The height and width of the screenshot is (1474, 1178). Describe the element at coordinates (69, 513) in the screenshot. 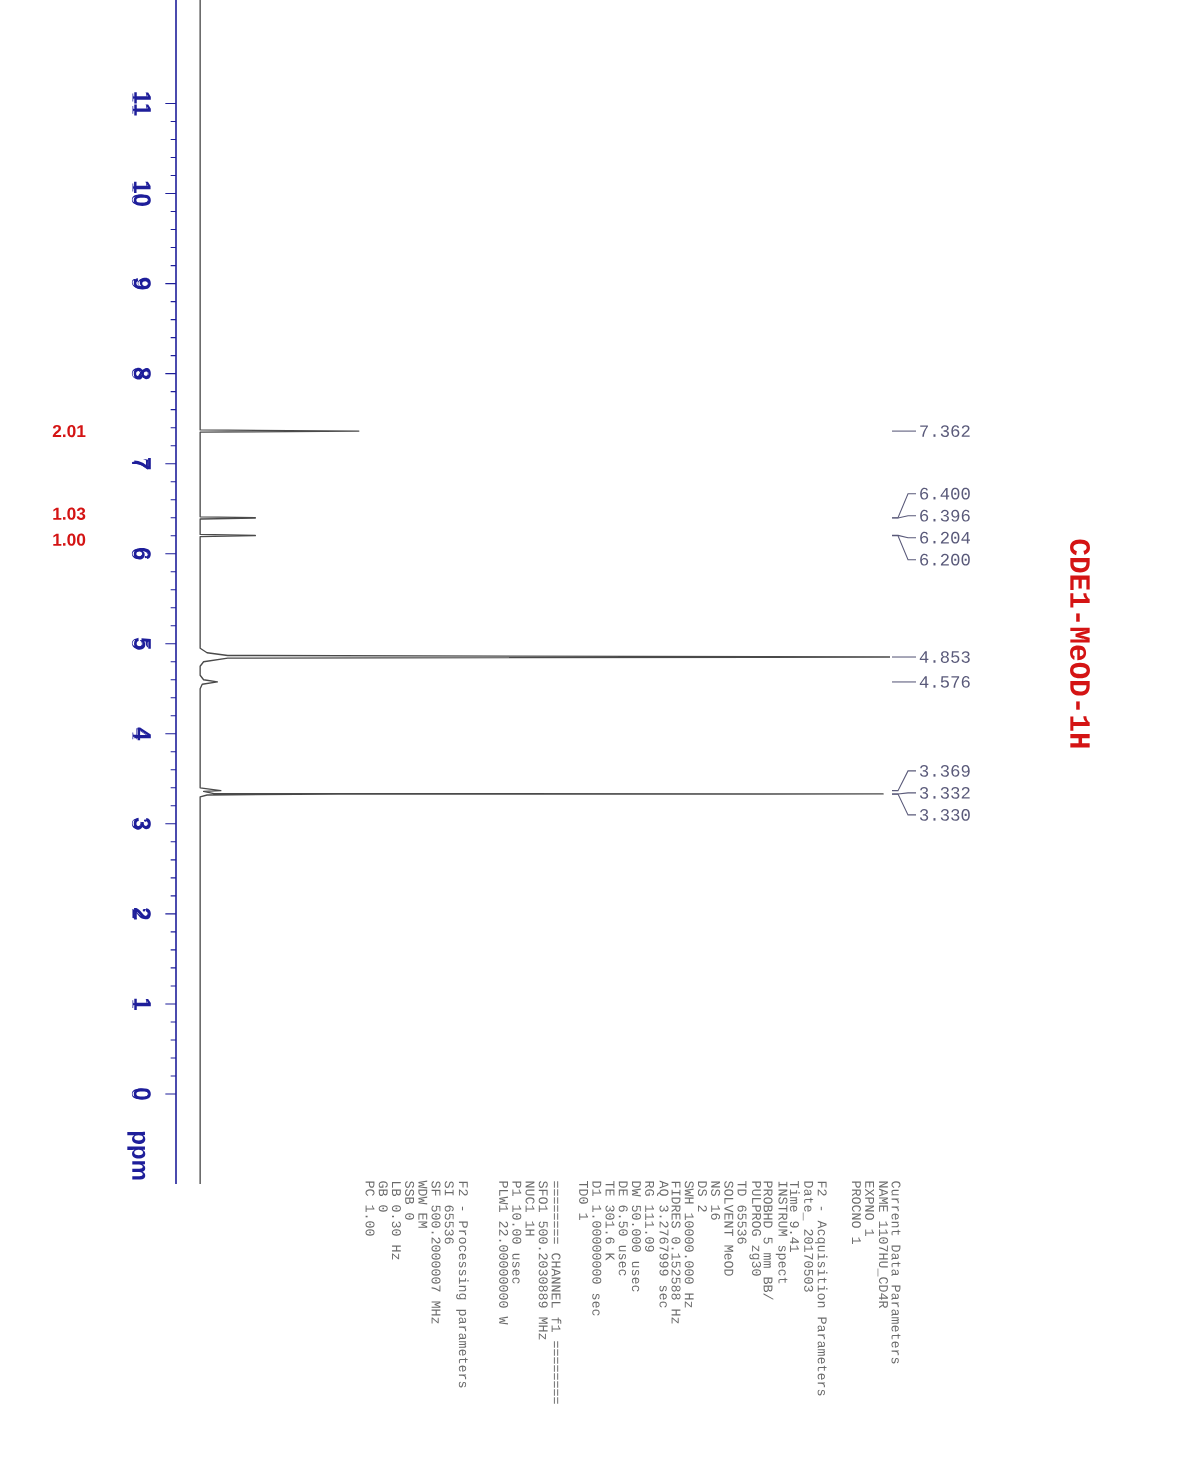

I see `text: 1.03` at that location.